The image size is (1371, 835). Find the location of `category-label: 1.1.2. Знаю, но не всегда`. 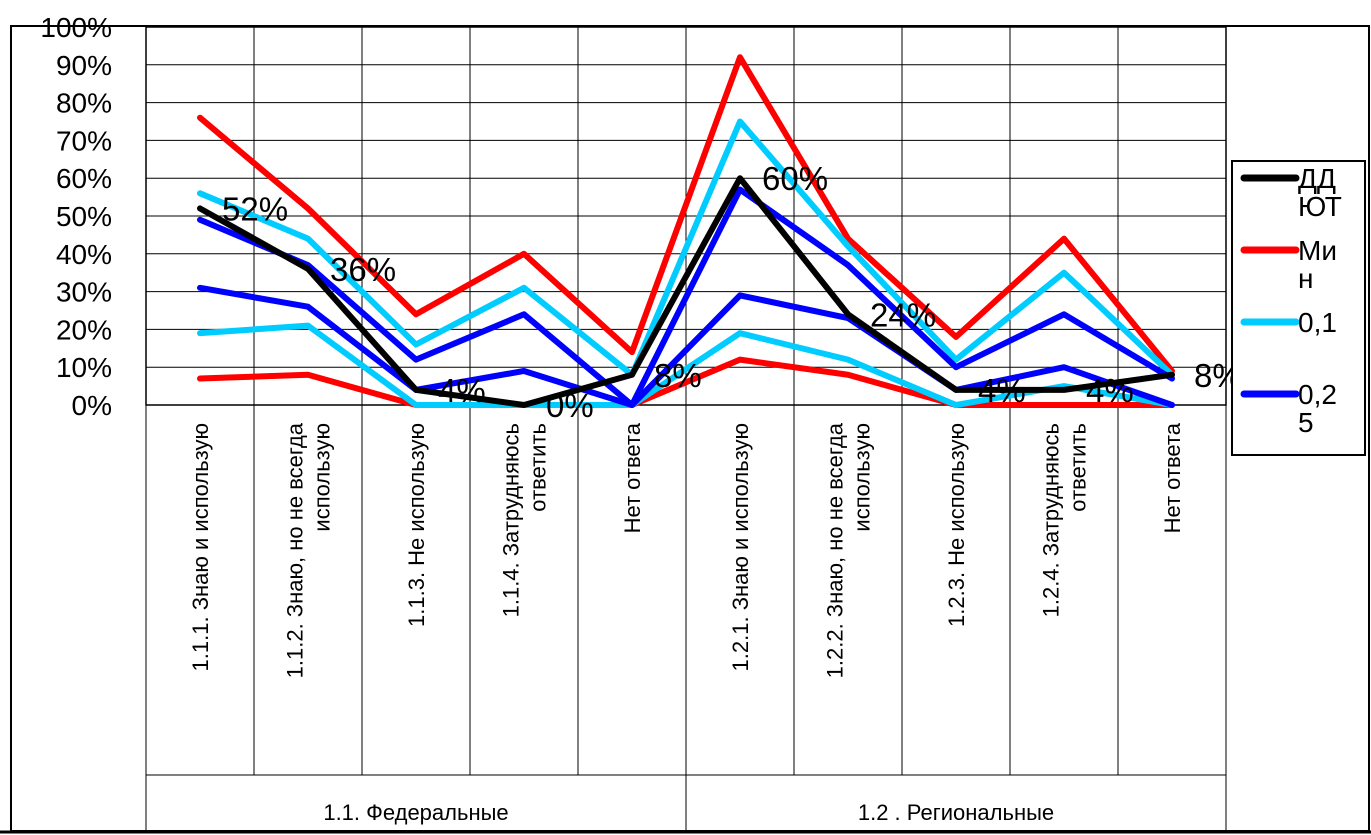

category-label: 1.1.2. Знаю, но не всегда is located at coordinates (295, 550).